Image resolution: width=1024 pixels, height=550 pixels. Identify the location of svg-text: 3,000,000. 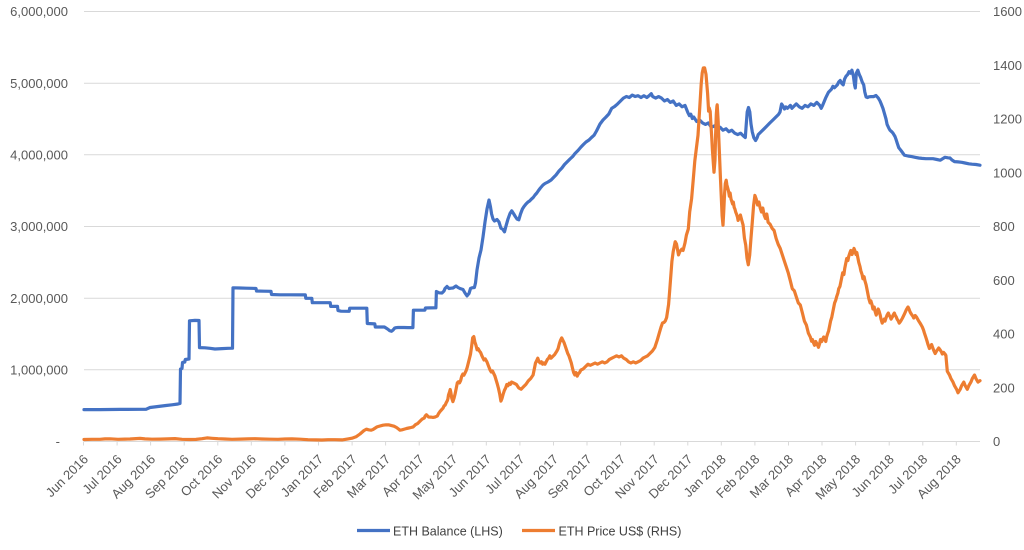
(39, 226).